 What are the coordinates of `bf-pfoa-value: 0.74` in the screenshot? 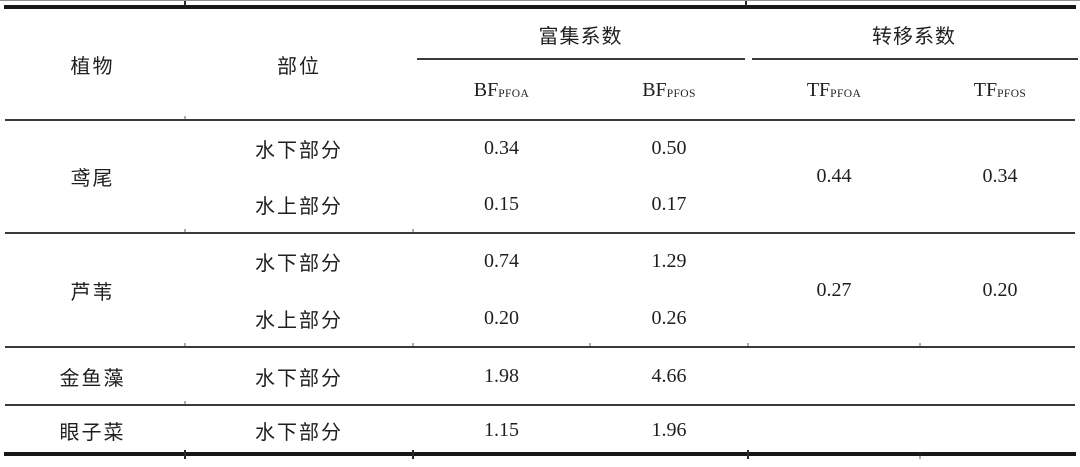 It's located at (501, 261).